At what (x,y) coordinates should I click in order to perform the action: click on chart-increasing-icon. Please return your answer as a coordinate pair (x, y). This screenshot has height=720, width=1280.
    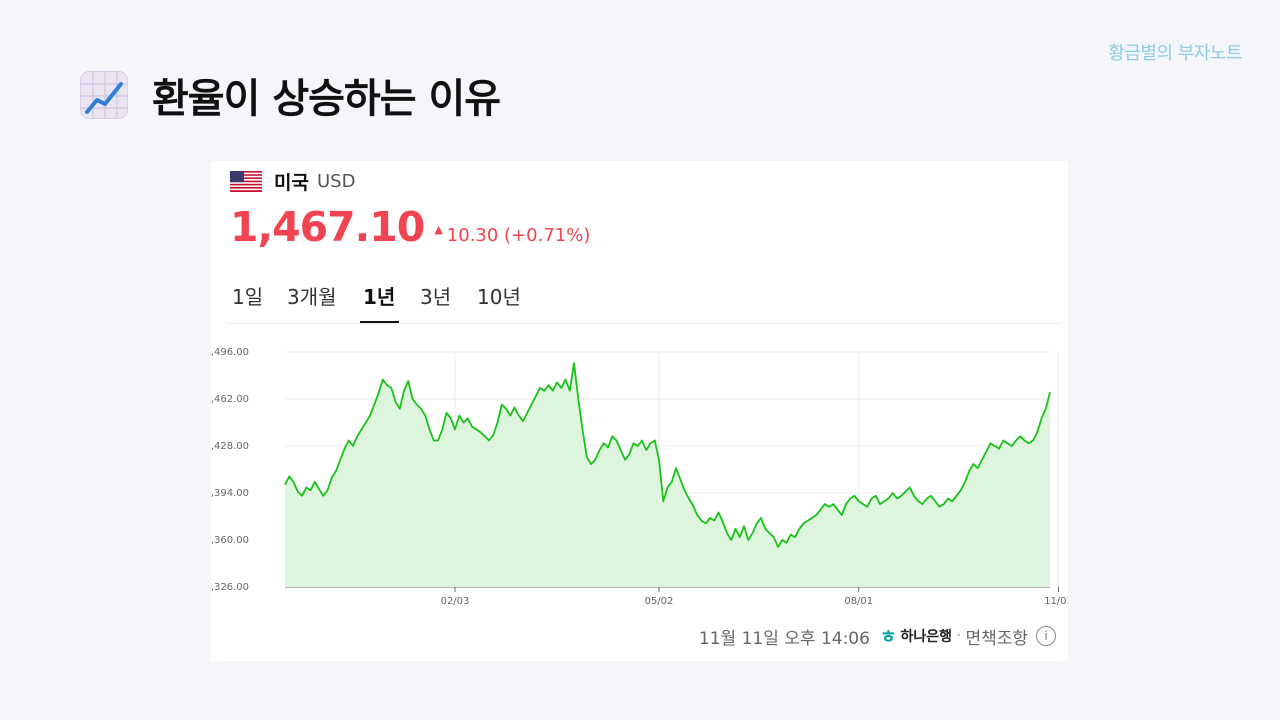
    Looking at the image, I should click on (104, 95).